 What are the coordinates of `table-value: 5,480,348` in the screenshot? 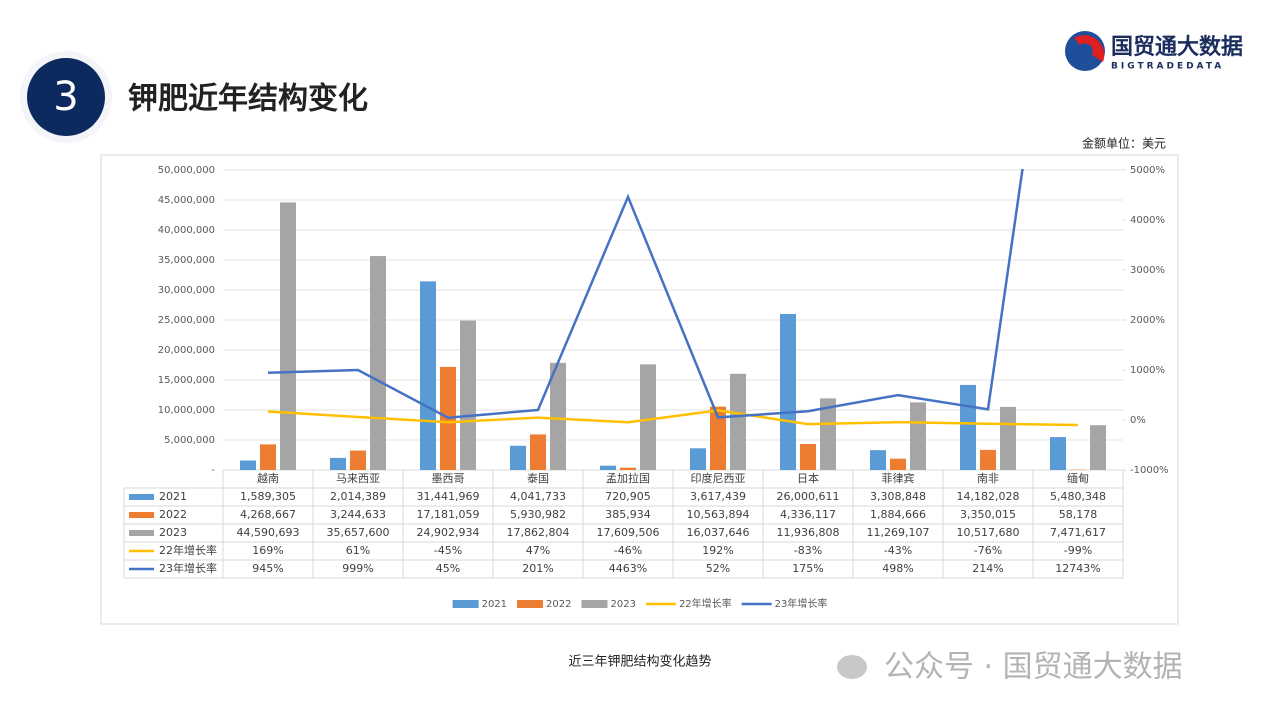 It's located at (1078, 496).